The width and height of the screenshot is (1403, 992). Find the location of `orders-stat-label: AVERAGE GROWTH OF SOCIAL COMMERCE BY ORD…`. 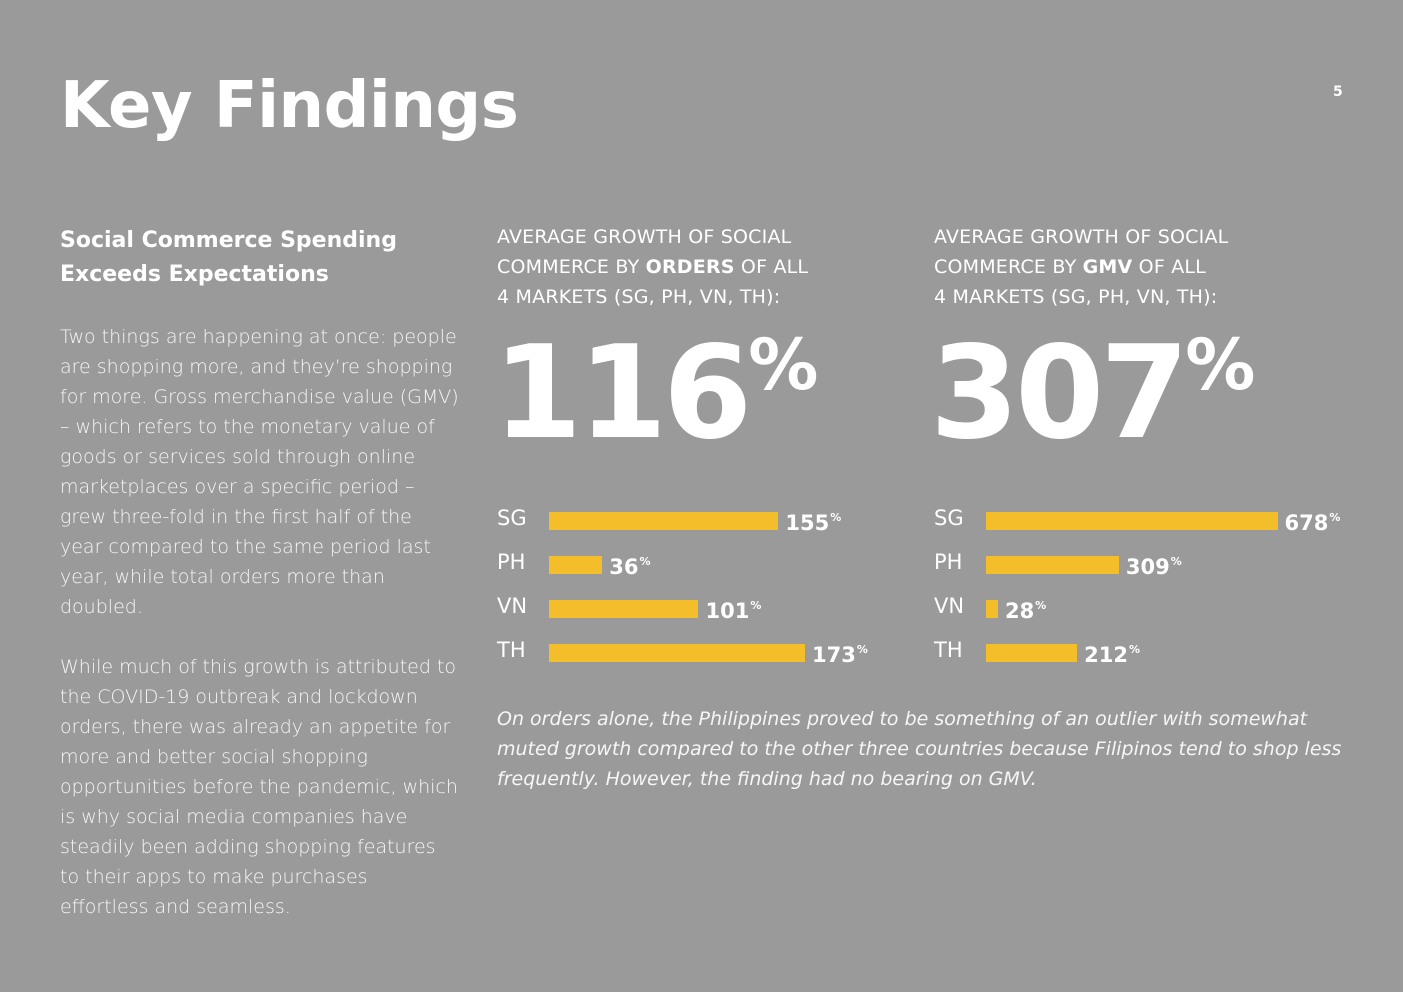

orders-stat-label: AVERAGE GROWTH OF SOCIAL COMMERCE BY ORD… is located at coordinates (712, 267).